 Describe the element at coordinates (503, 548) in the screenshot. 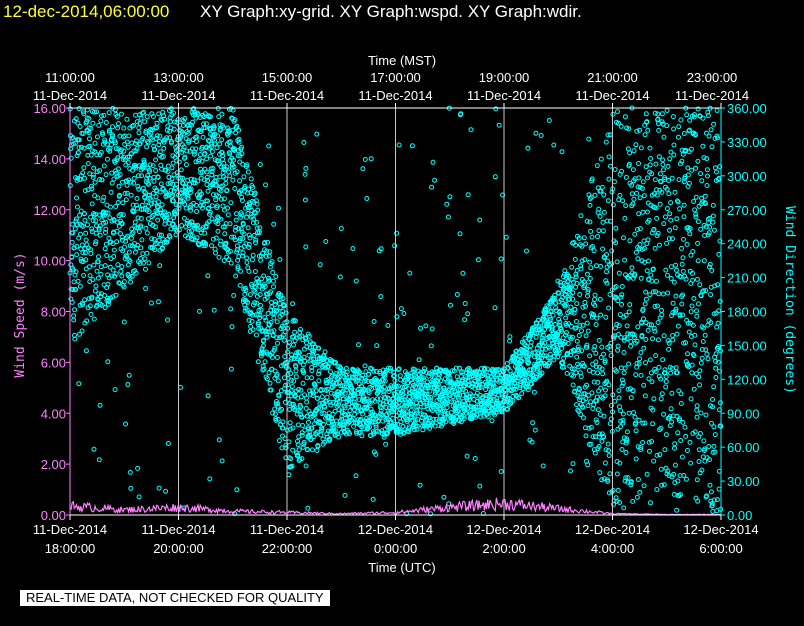

I see `bottom-tick-label-time: 2:00:00` at that location.